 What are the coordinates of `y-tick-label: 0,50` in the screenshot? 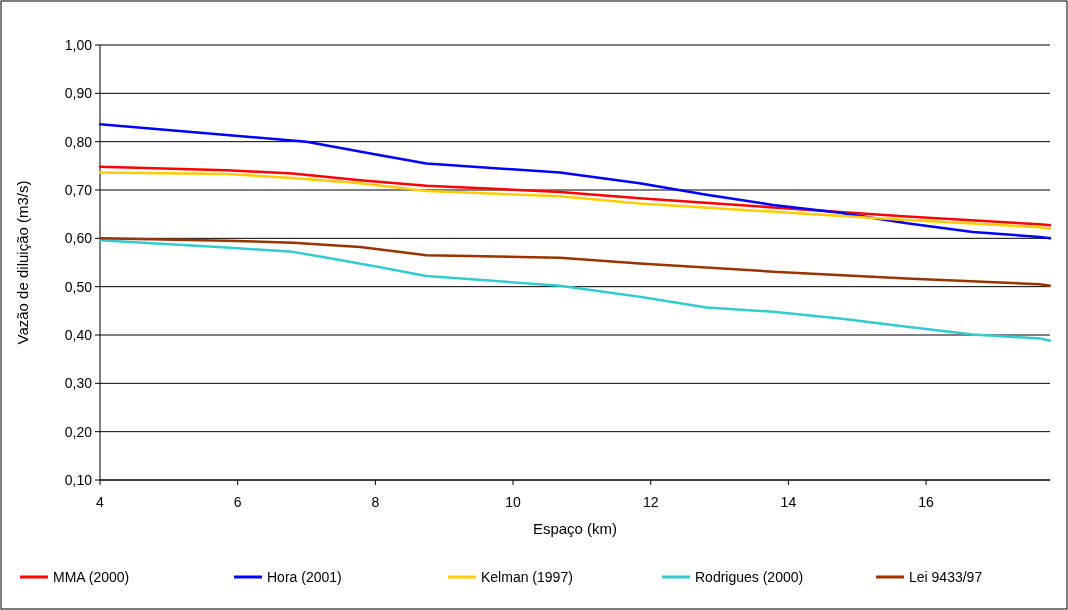 It's located at (78, 286).